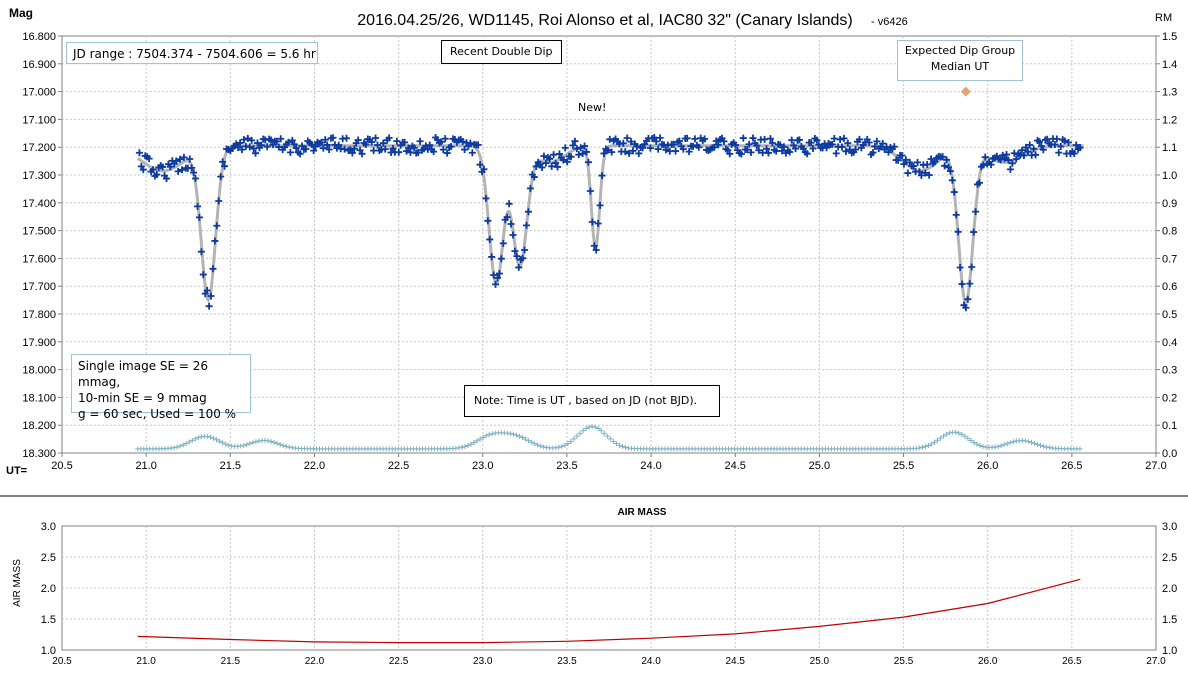  I want to click on reference-star-series, so click(609, 438).